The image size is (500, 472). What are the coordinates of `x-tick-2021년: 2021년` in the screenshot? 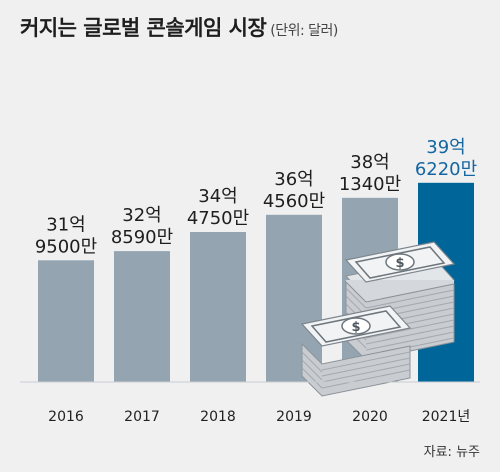 It's located at (446, 417).